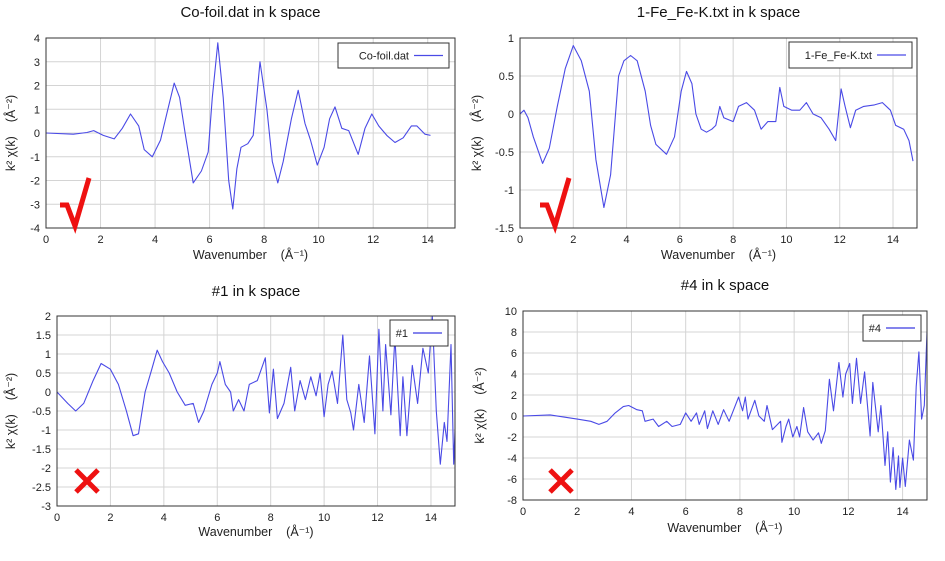  What do you see at coordinates (419, 333) in the screenshot?
I see `legend: #1` at bounding box center [419, 333].